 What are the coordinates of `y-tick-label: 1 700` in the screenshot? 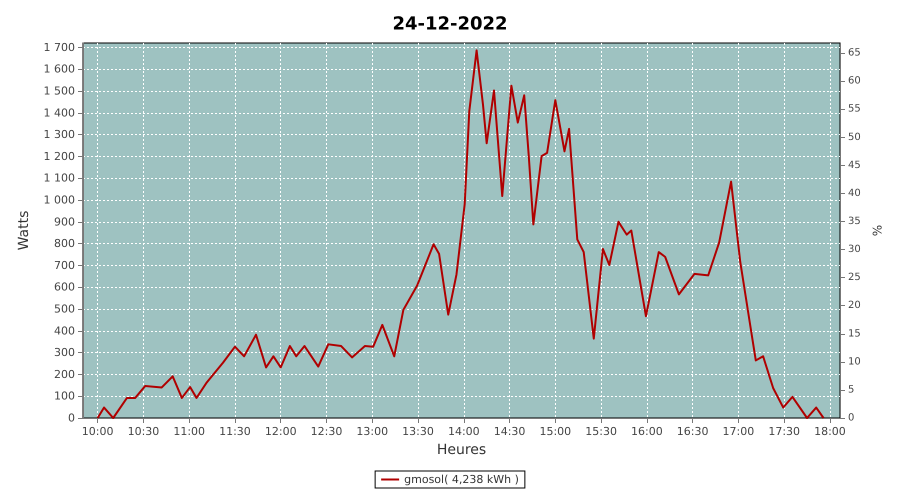 It's located at (59, 47).